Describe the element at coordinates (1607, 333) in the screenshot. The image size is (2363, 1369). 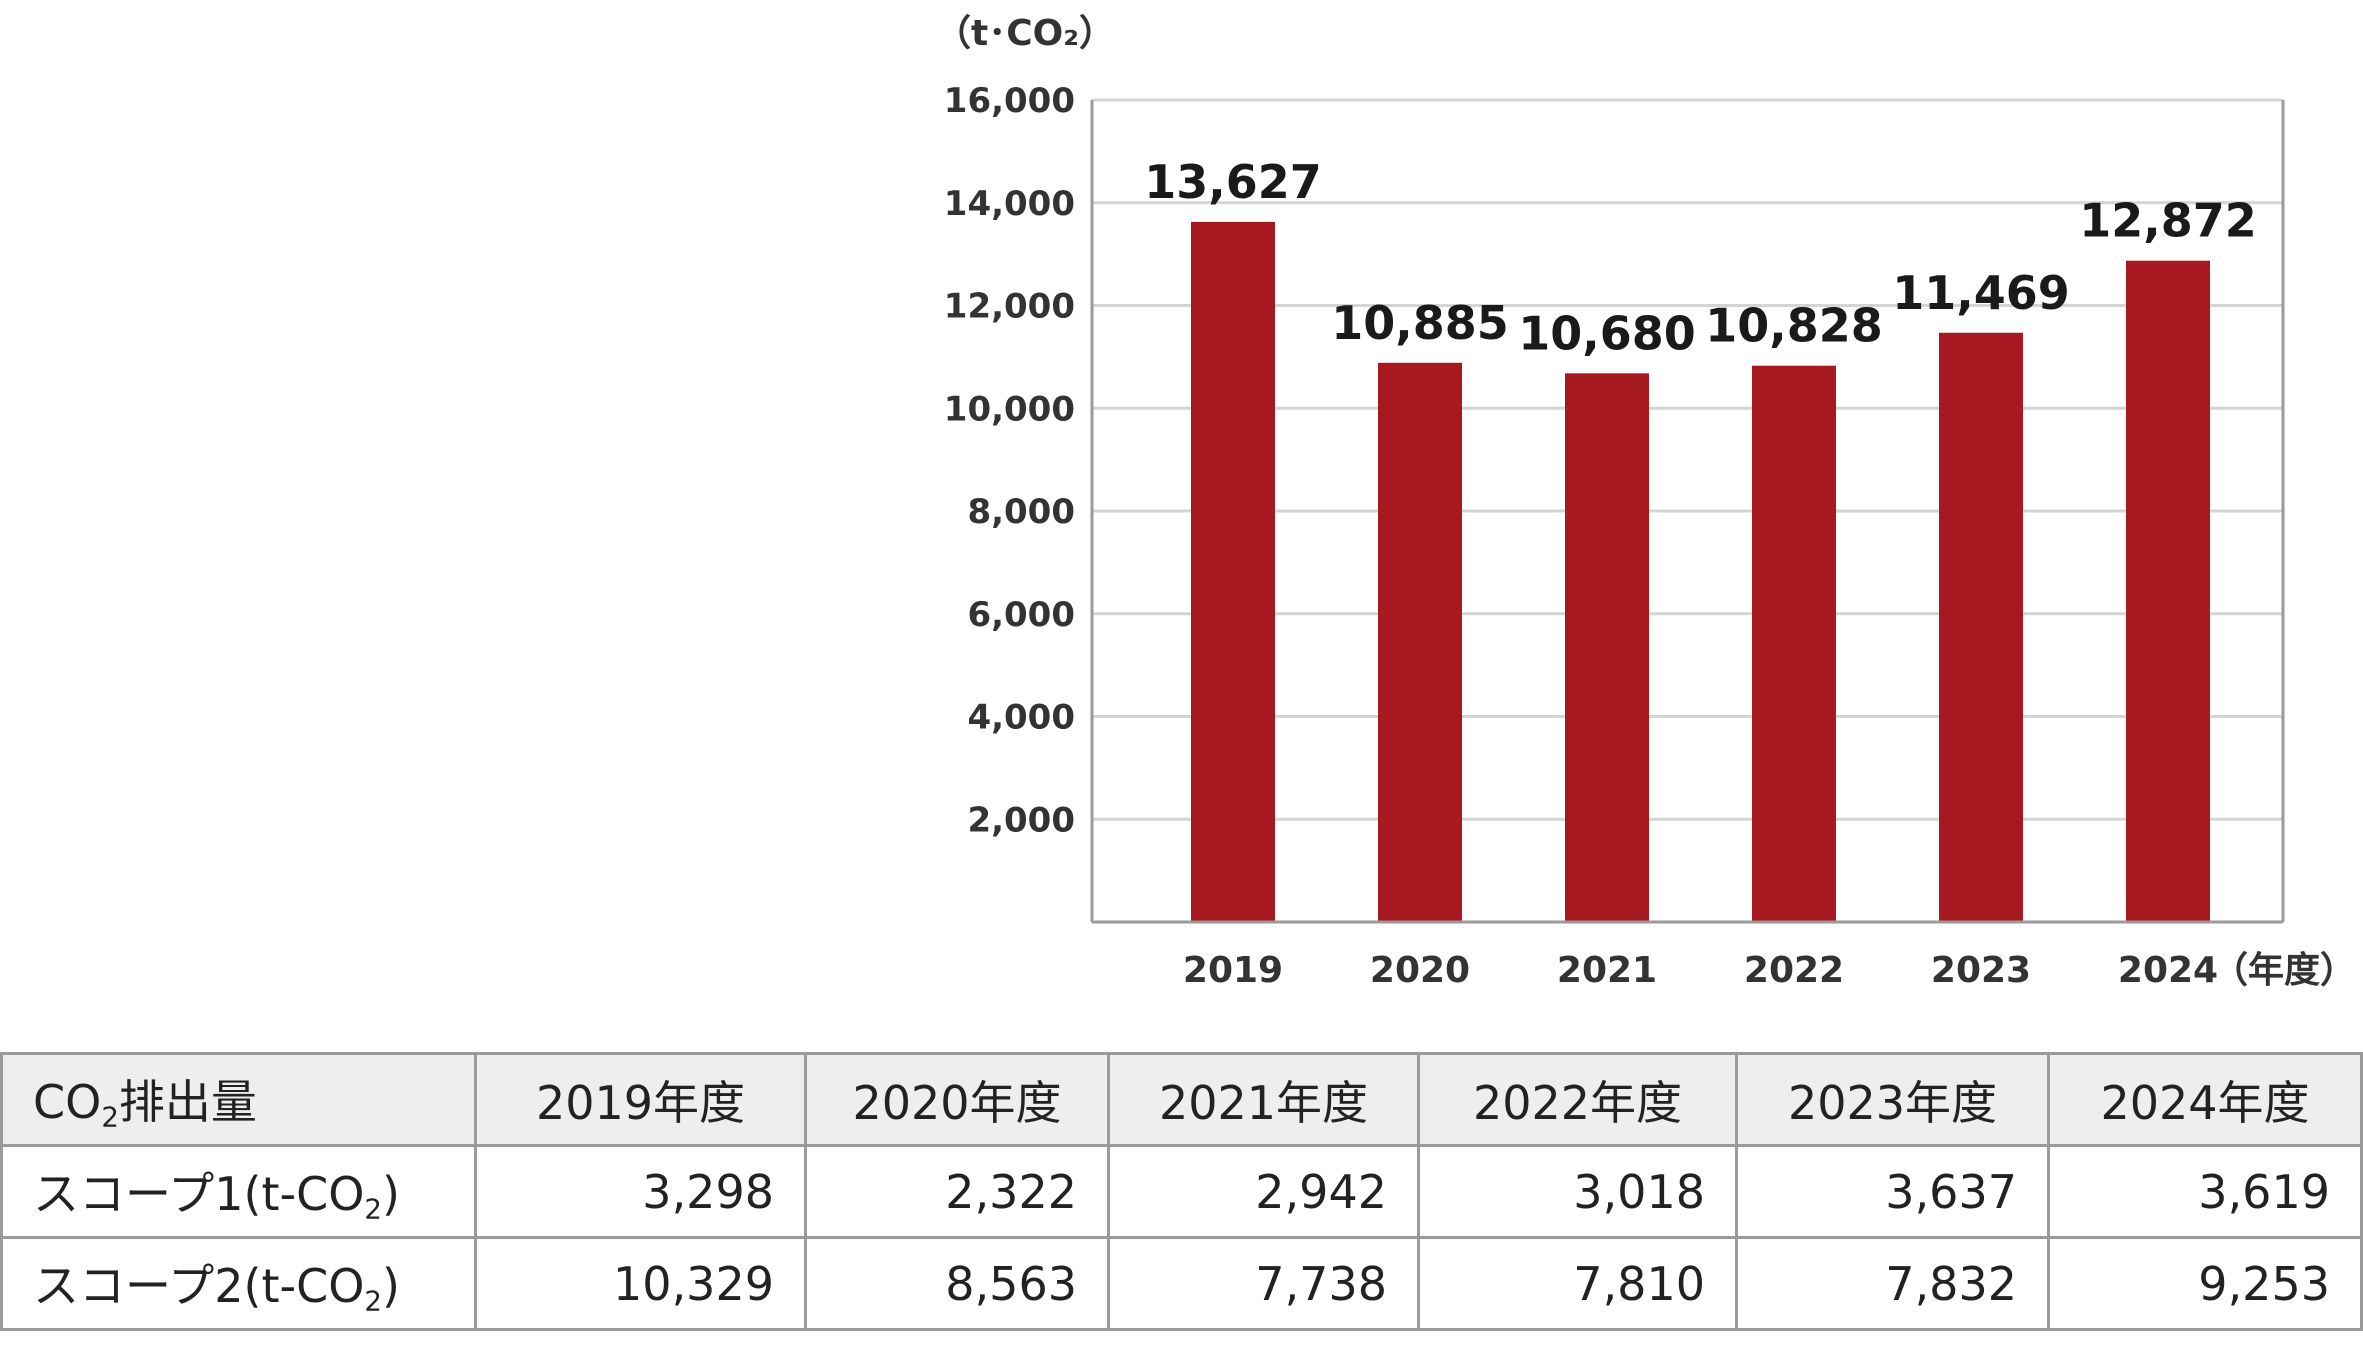
I see `bar-value-label: 10,680` at that location.